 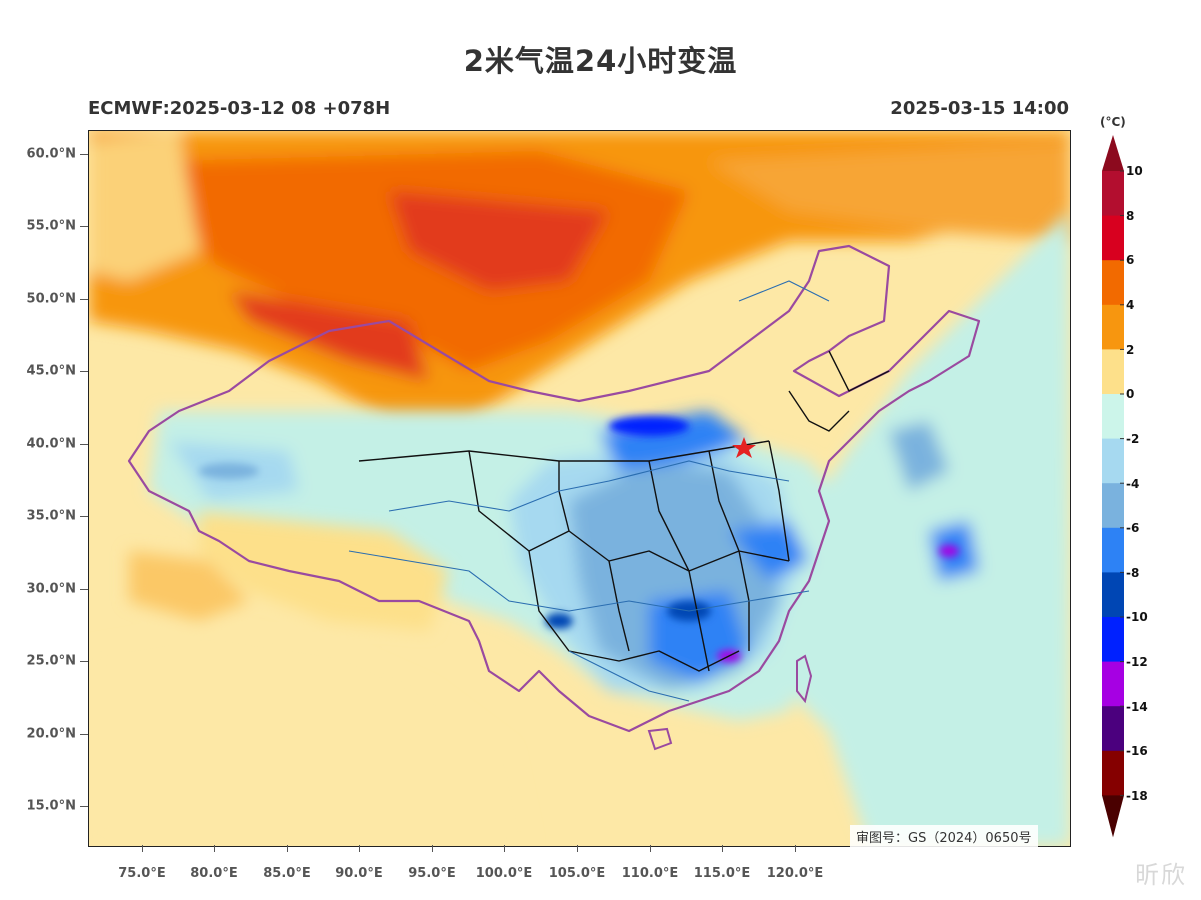 I want to click on lat-label: 25.0°N, so click(x=51, y=661).